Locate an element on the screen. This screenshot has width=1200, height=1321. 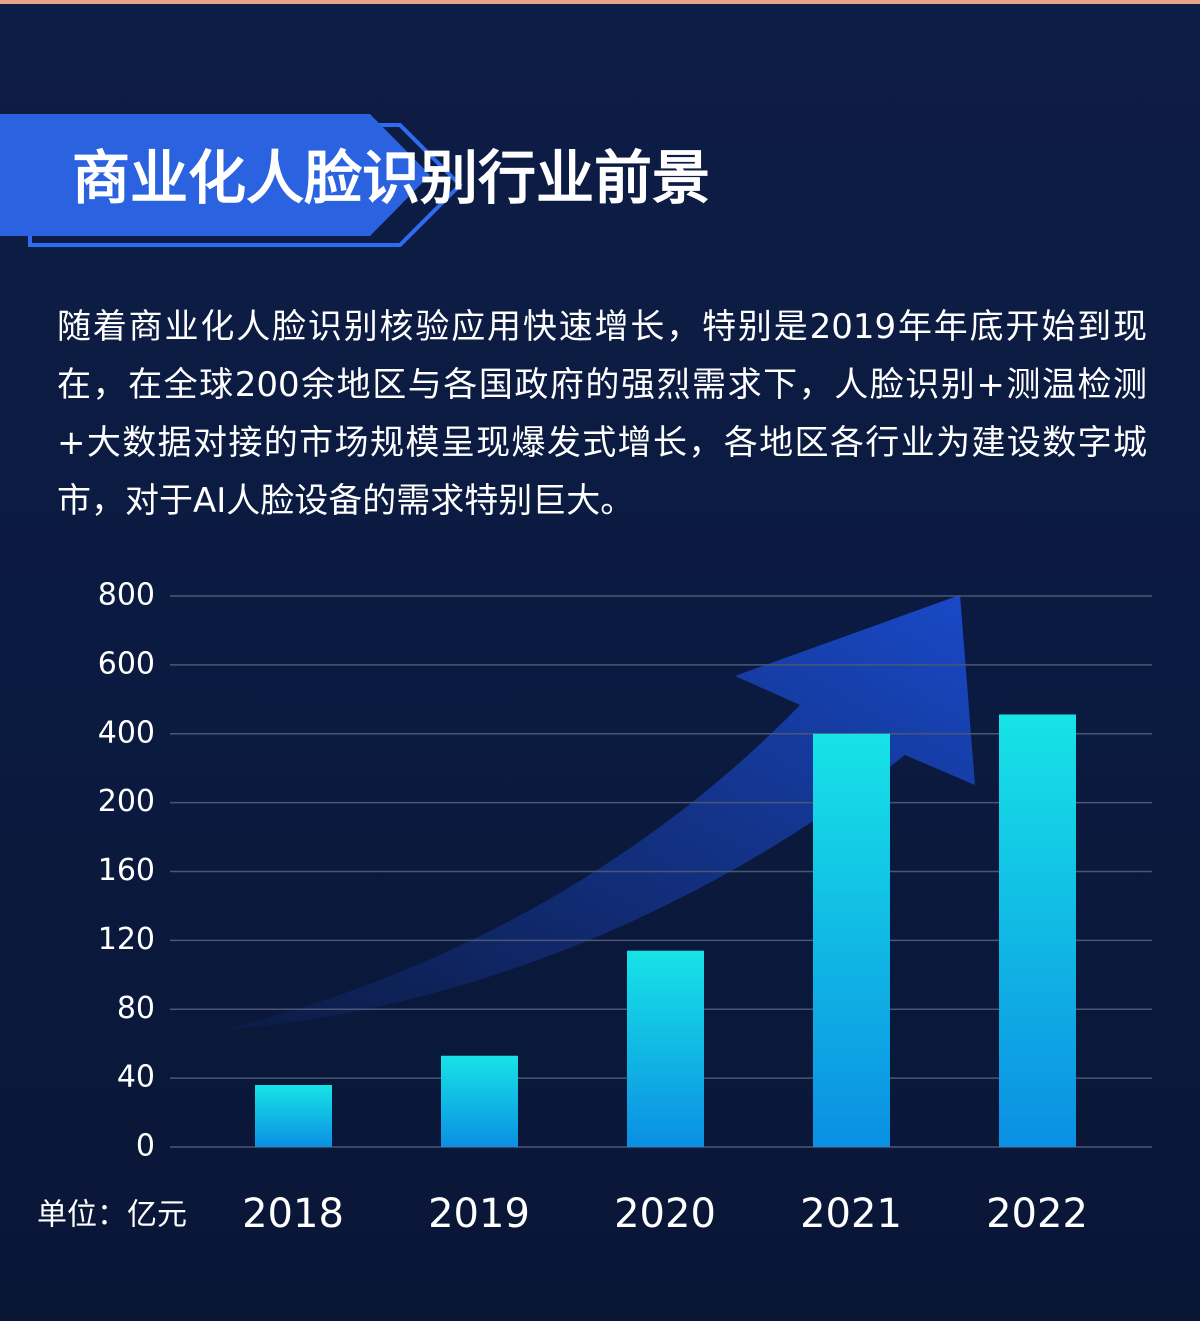
x-tick-label: 2020 is located at coordinates (665, 1214).